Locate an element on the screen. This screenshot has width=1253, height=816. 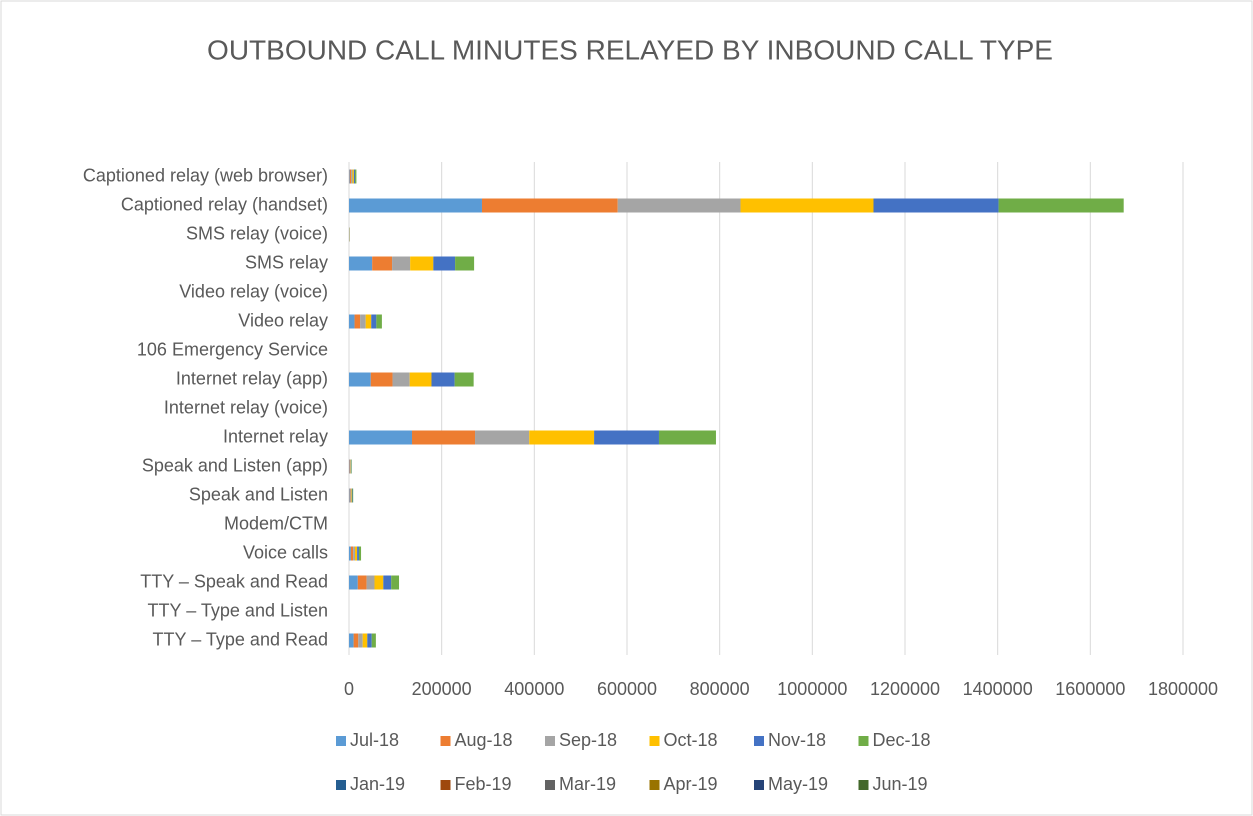
y-tick-label: Internet relay (app) is located at coordinates (252, 378).